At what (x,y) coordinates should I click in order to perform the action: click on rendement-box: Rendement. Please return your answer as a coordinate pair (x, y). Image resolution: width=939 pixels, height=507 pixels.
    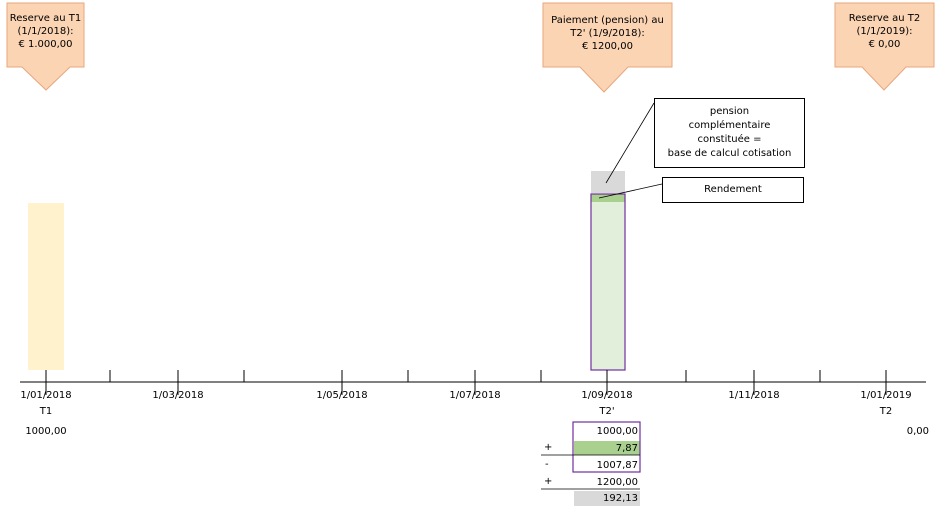
    Looking at the image, I should click on (733, 190).